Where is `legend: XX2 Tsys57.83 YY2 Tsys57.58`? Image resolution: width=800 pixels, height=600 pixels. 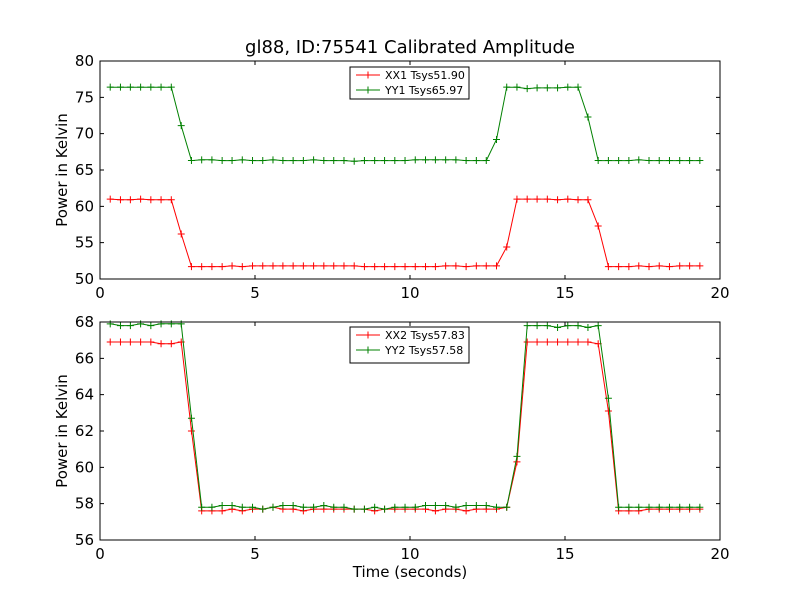
legend: XX2 Tsys57.83 YY2 Tsys57.58 is located at coordinates (409, 345).